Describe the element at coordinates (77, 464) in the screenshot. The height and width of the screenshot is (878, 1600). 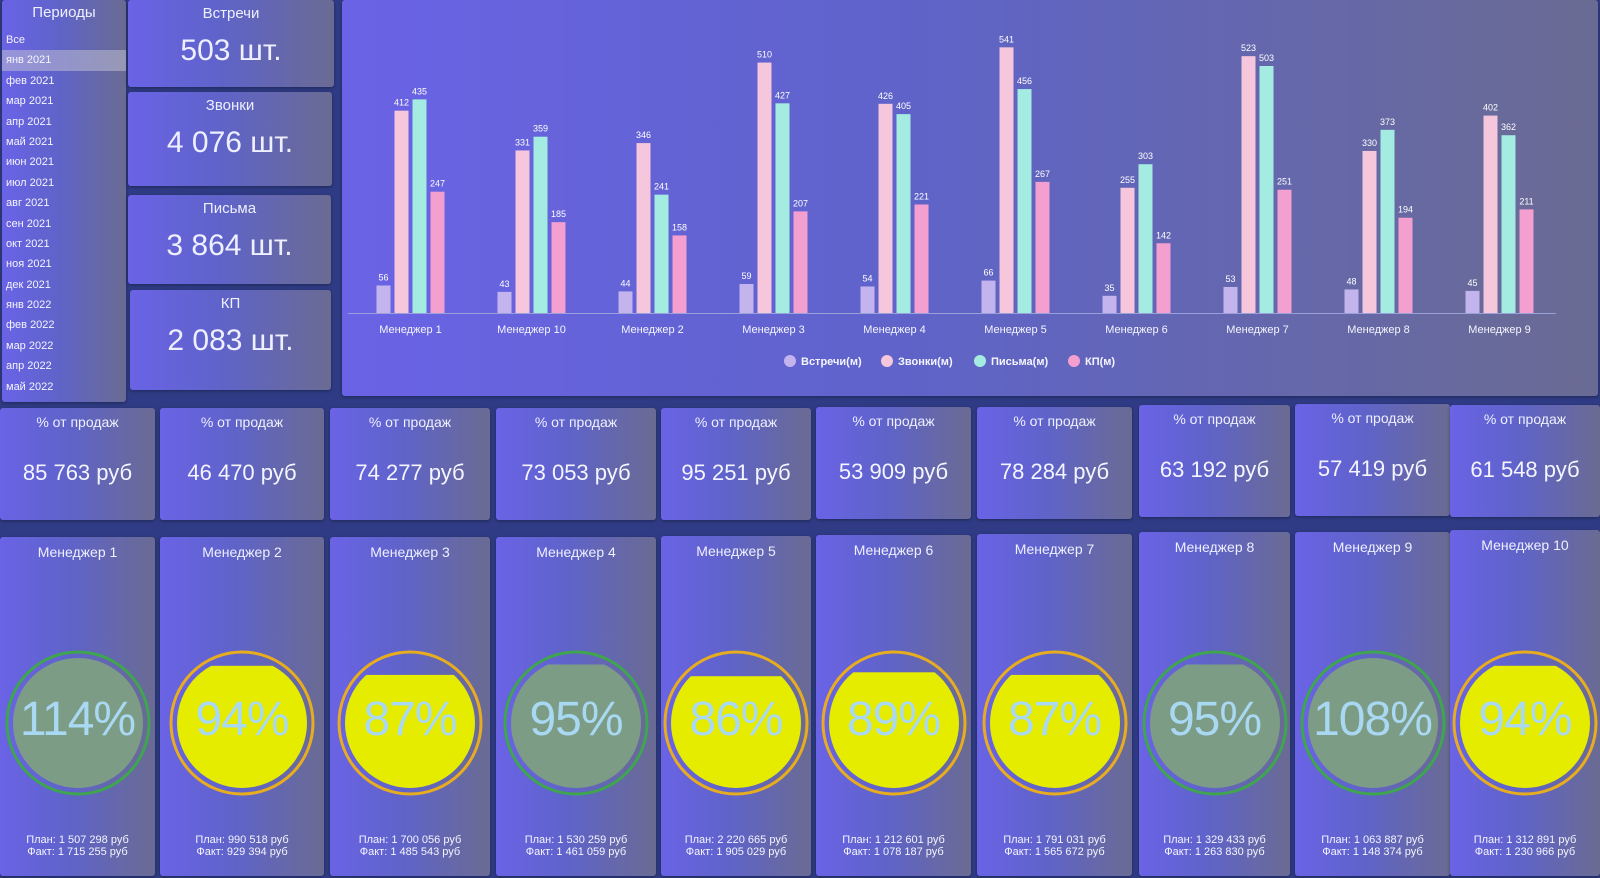
I see `sales-card: % от продаж 85 763 руб` at that location.